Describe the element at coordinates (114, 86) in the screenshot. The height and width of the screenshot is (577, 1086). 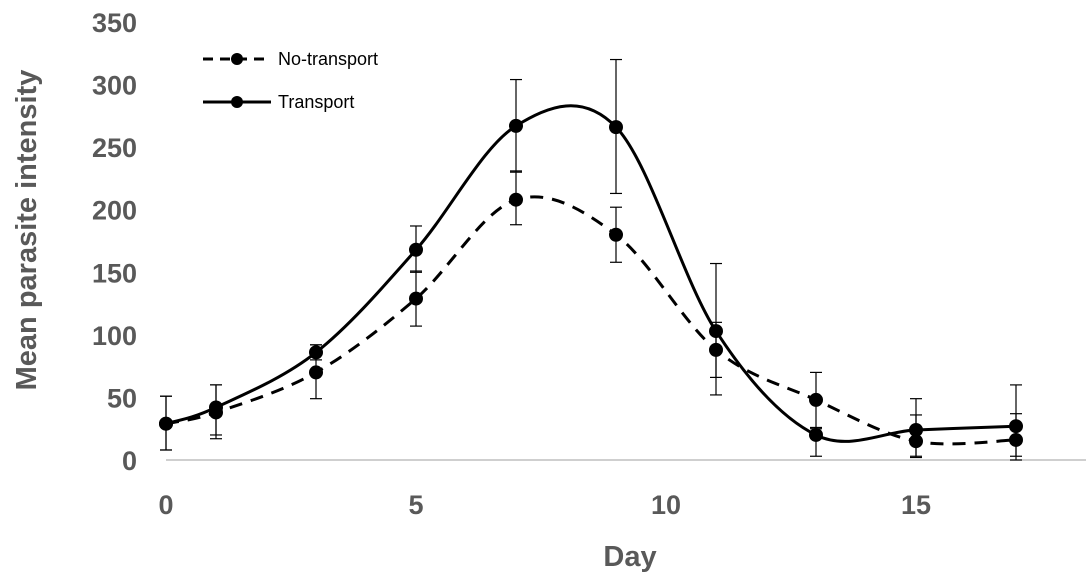
I see `y-tick-label: 300` at that location.